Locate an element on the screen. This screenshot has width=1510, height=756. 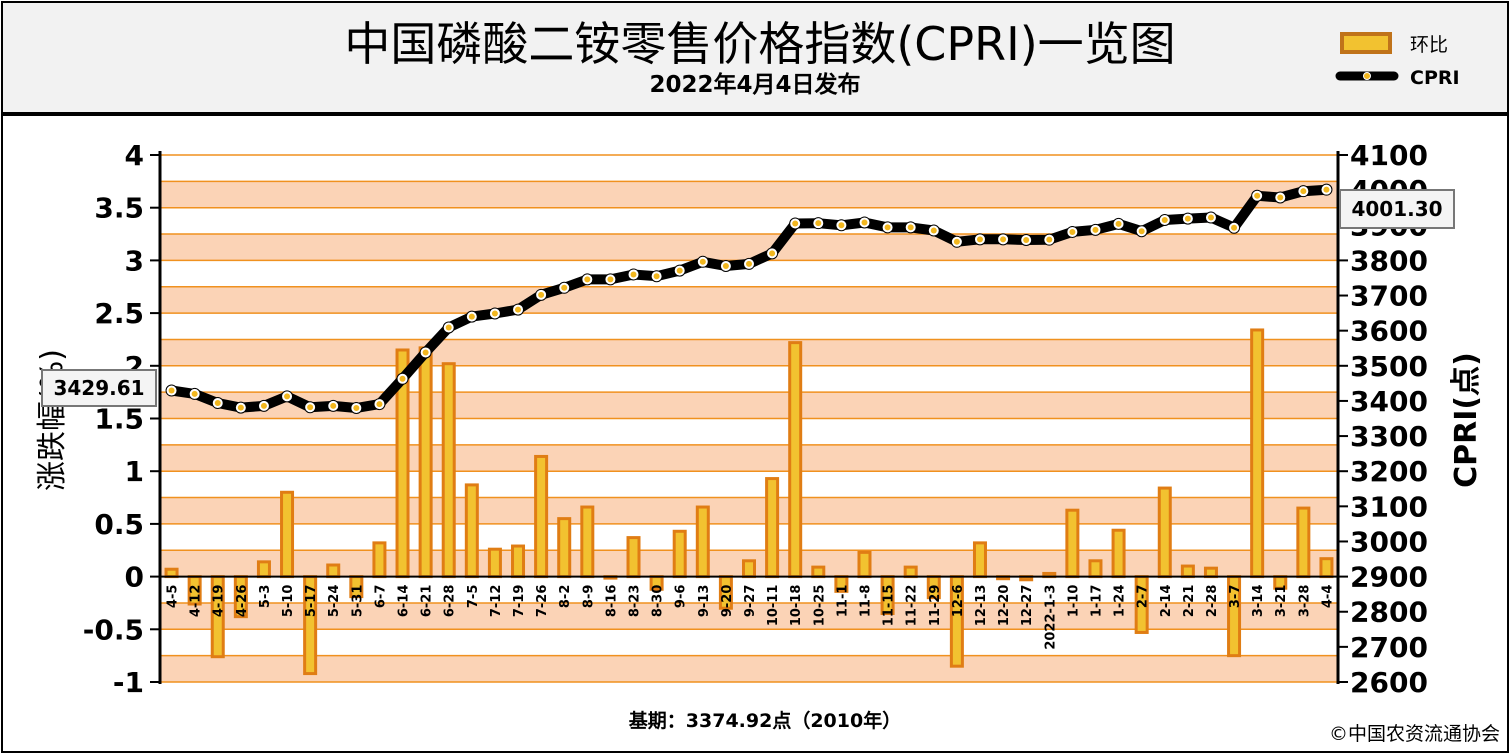
end-callout-text: 4001.30 is located at coordinates (1396, 209).